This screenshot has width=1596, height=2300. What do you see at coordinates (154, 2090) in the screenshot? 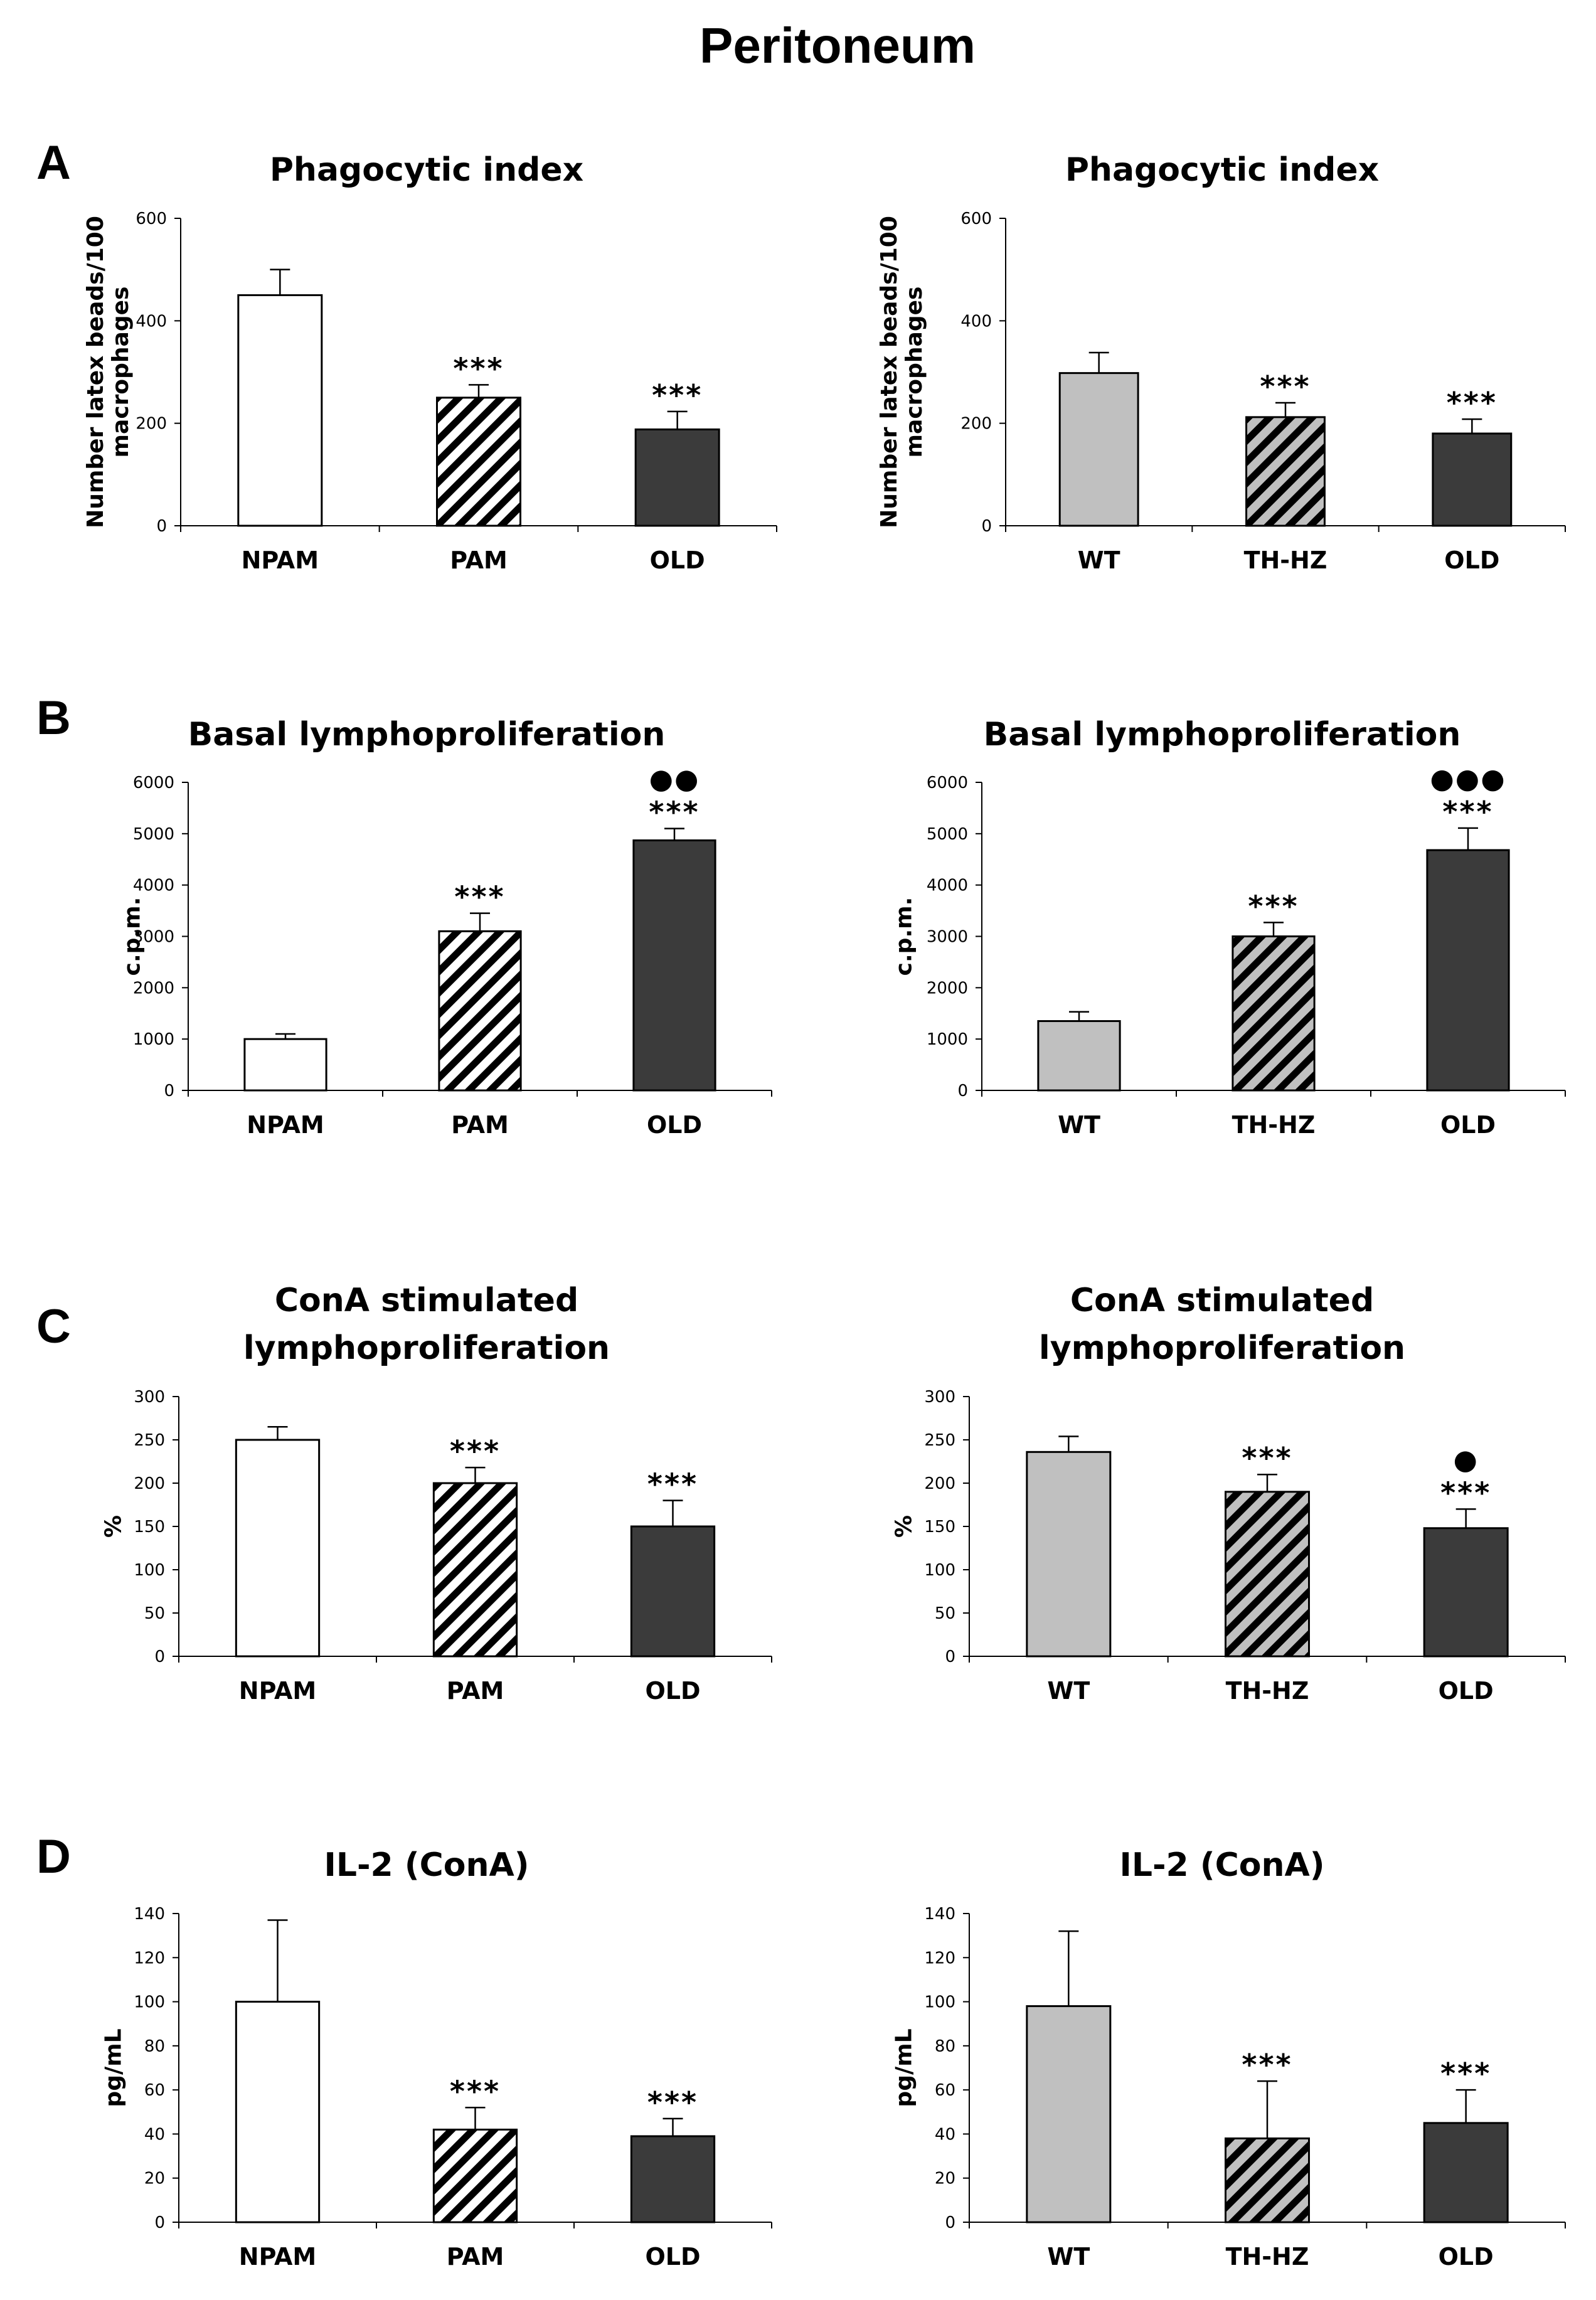
I see `y-tick-label: 60` at bounding box center [154, 2090].